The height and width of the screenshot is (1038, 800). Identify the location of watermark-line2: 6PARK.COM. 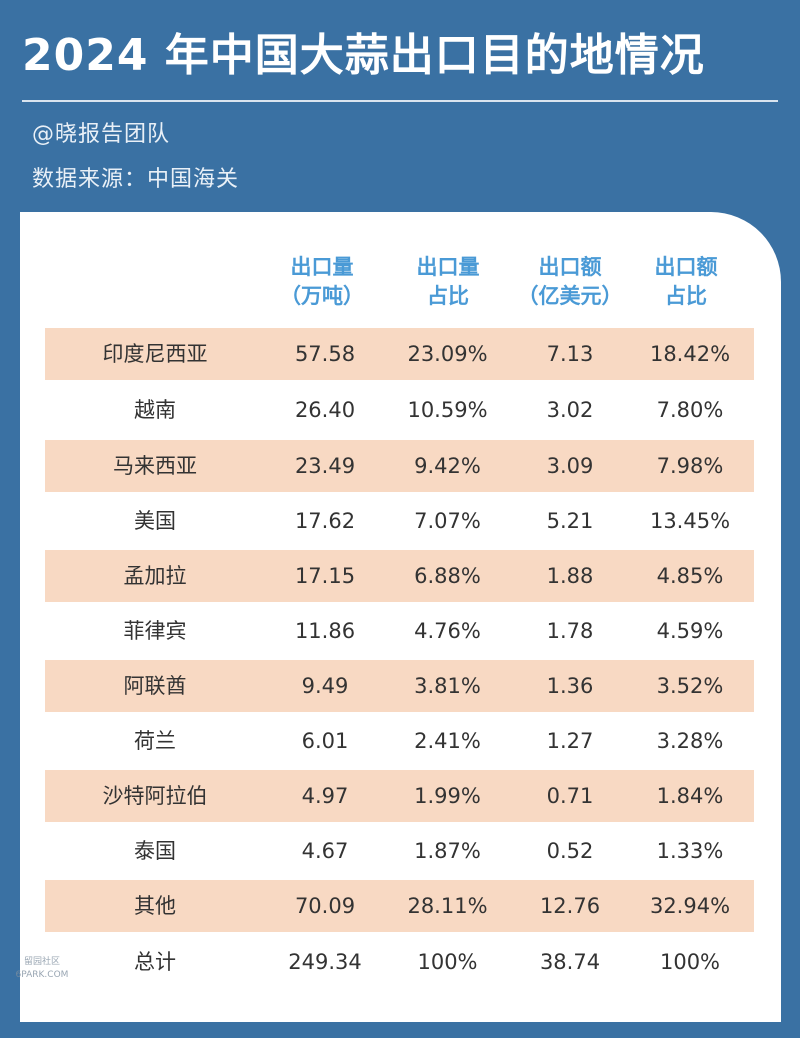
(42, 975).